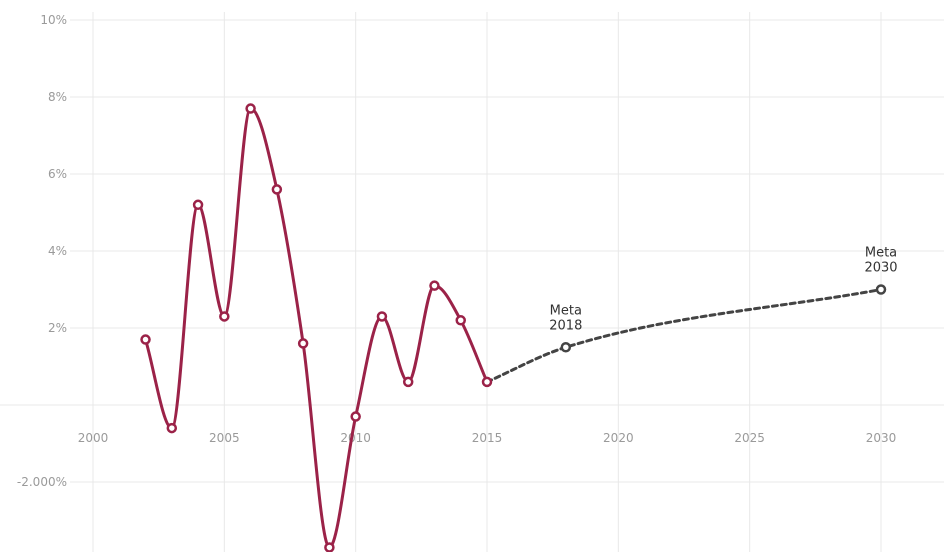  Describe the element at coordinates (684, 336) in the screenshot. I see `target-line` at that location.